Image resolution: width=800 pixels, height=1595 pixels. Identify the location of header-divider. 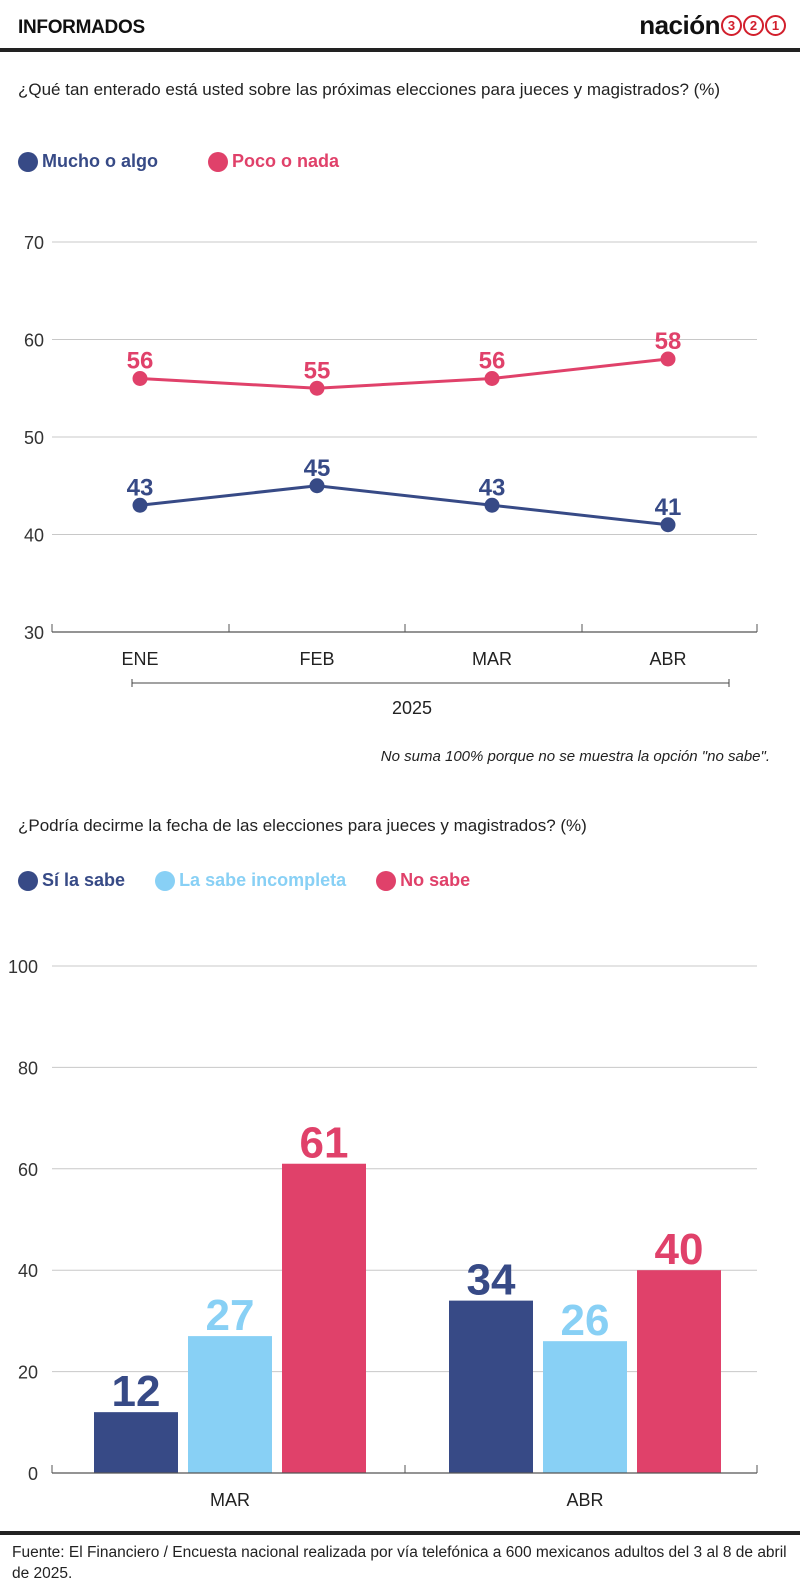
(400, 50).